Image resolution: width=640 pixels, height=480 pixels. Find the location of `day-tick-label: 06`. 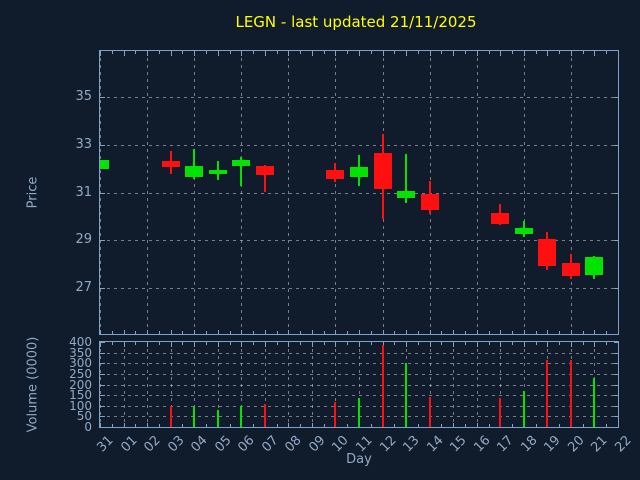

day-tick-label: 06 is located at coordinates (246, 444).